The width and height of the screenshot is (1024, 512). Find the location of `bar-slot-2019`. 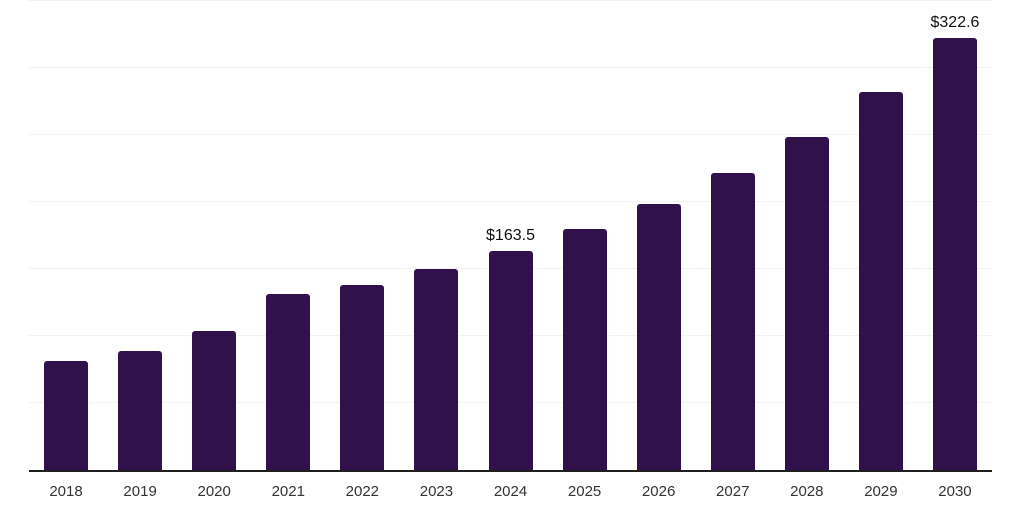

bar-slot-2019 is located at coordinates (140, 235).